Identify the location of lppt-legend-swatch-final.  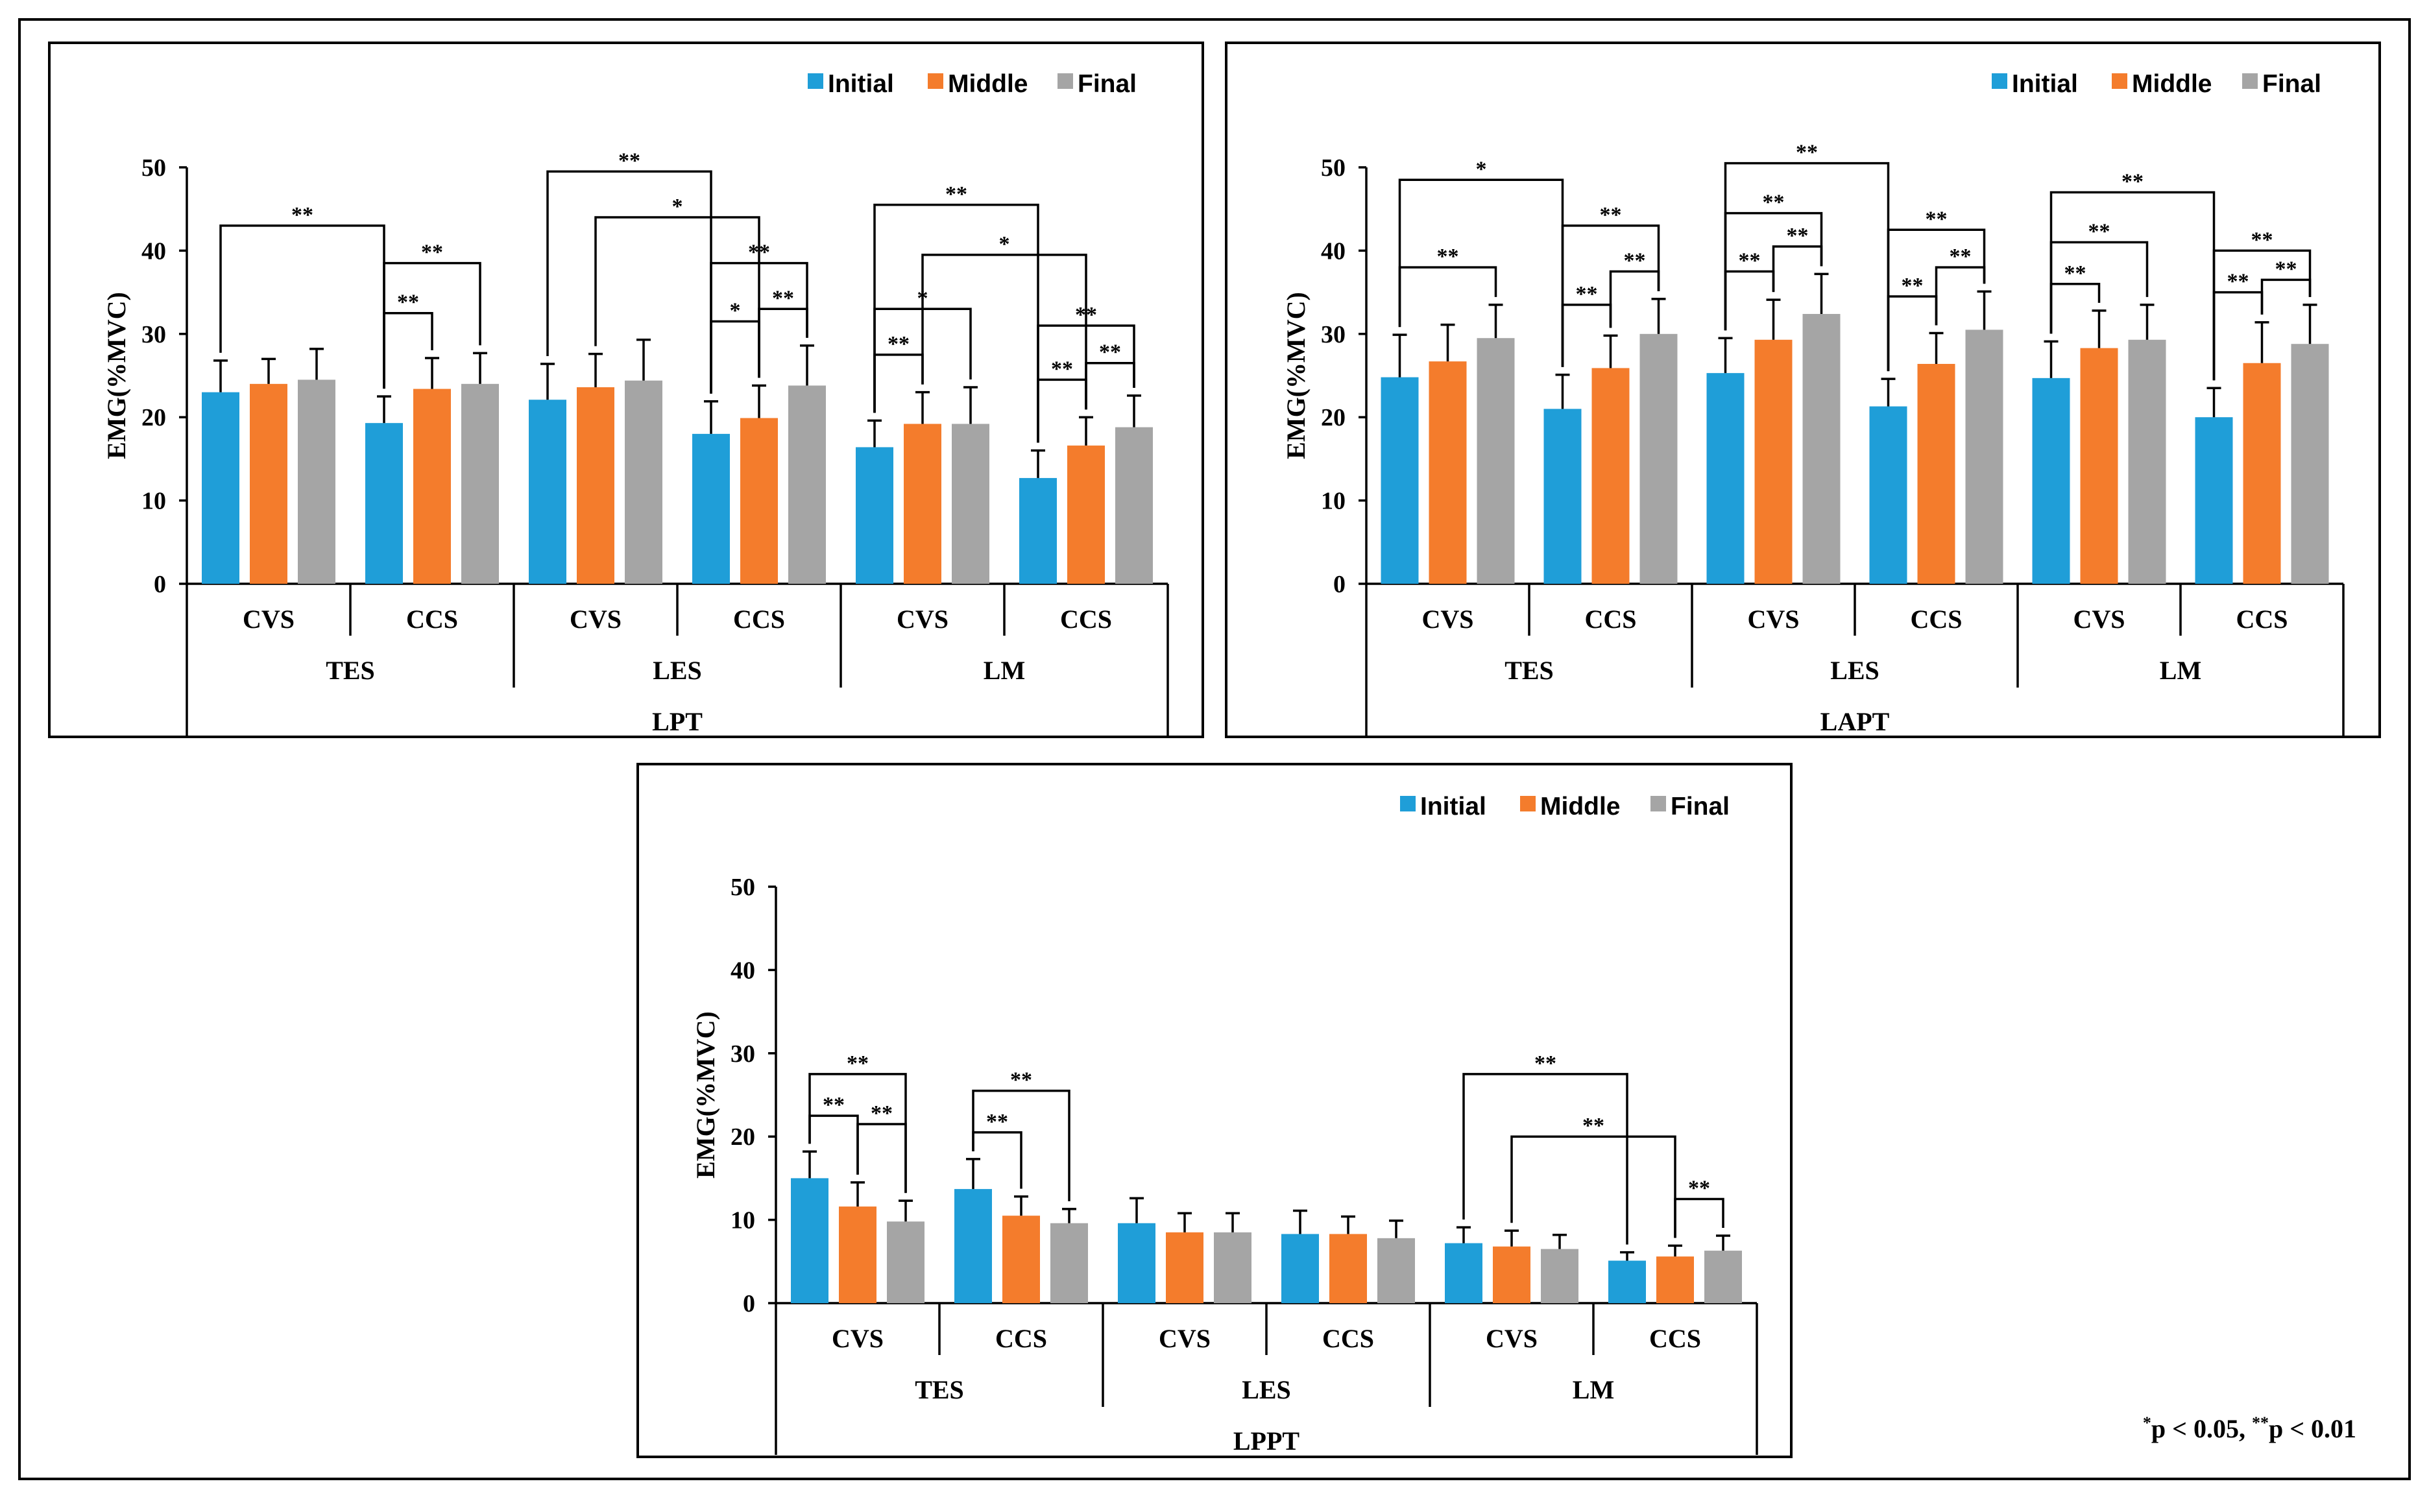
(1658, 804).